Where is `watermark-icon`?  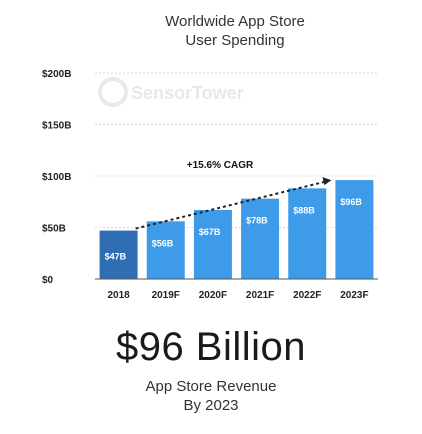 watermark-icon is located at coordinates (113, 92).